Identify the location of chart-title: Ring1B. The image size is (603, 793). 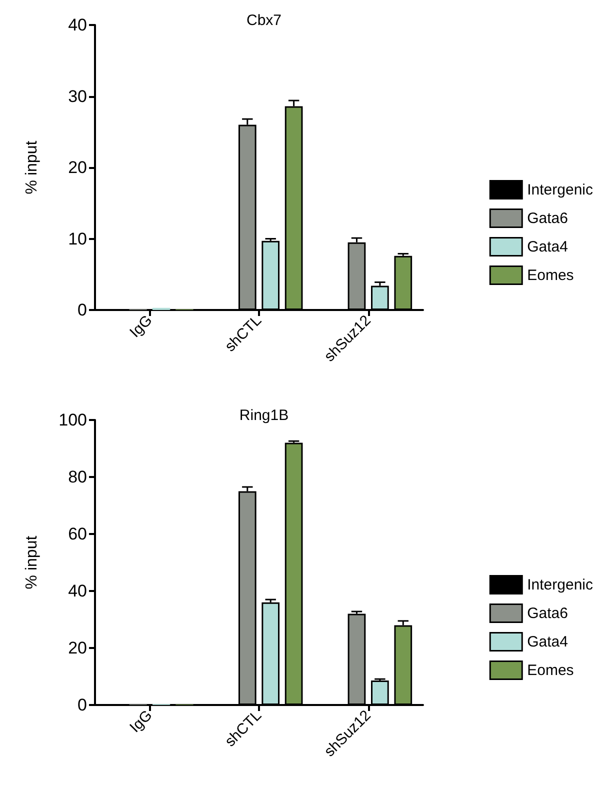
(264, 415).